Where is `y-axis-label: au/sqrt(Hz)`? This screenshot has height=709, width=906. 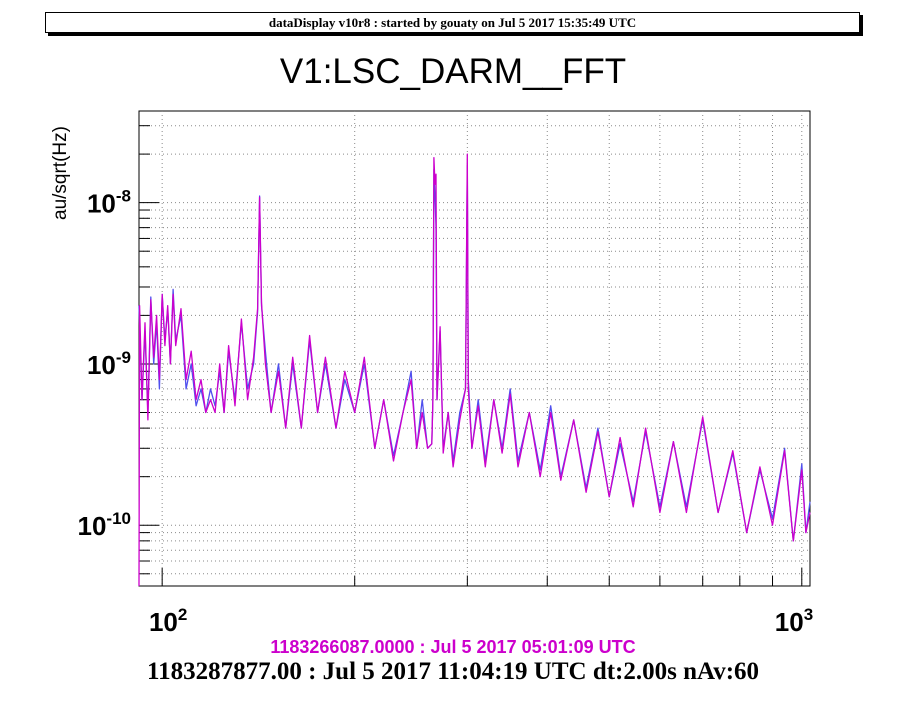 y-axis-label: au/sqrt(Hz) is located at coordinates (60, 173).